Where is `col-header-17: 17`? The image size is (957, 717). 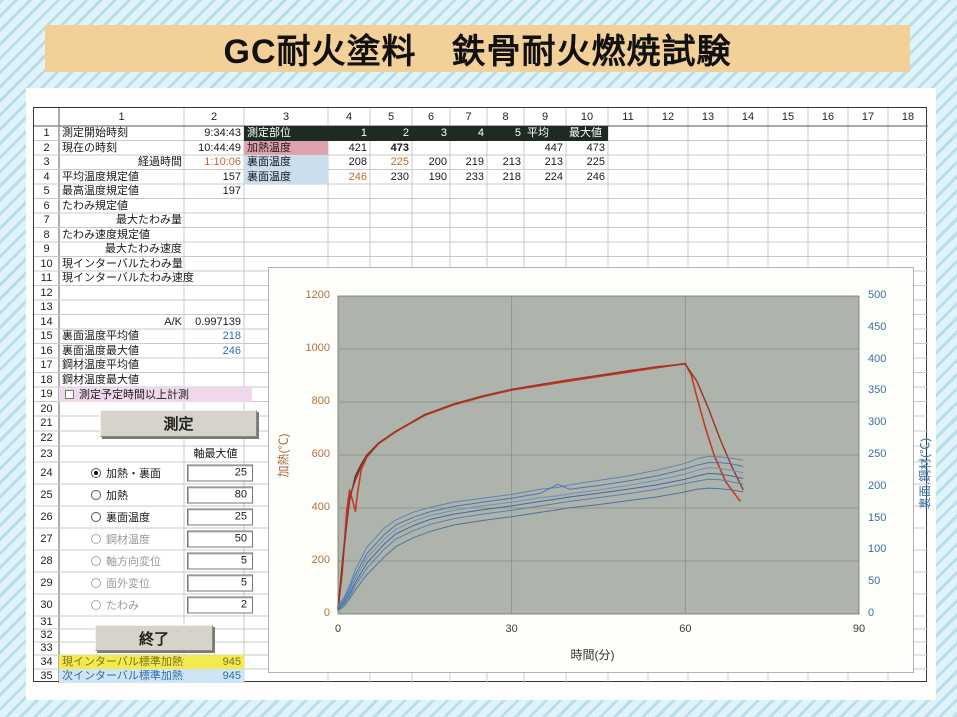 col-header-17: 17 is located at coordinates (868, 117).